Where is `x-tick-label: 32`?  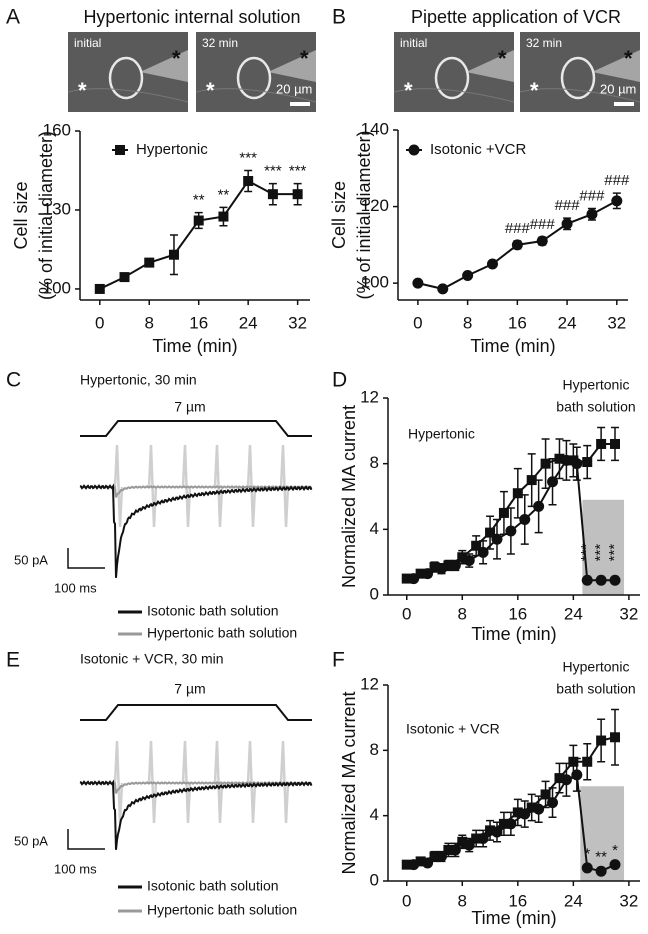 x-tick-label: 32 is located at coordinates (628, 900).